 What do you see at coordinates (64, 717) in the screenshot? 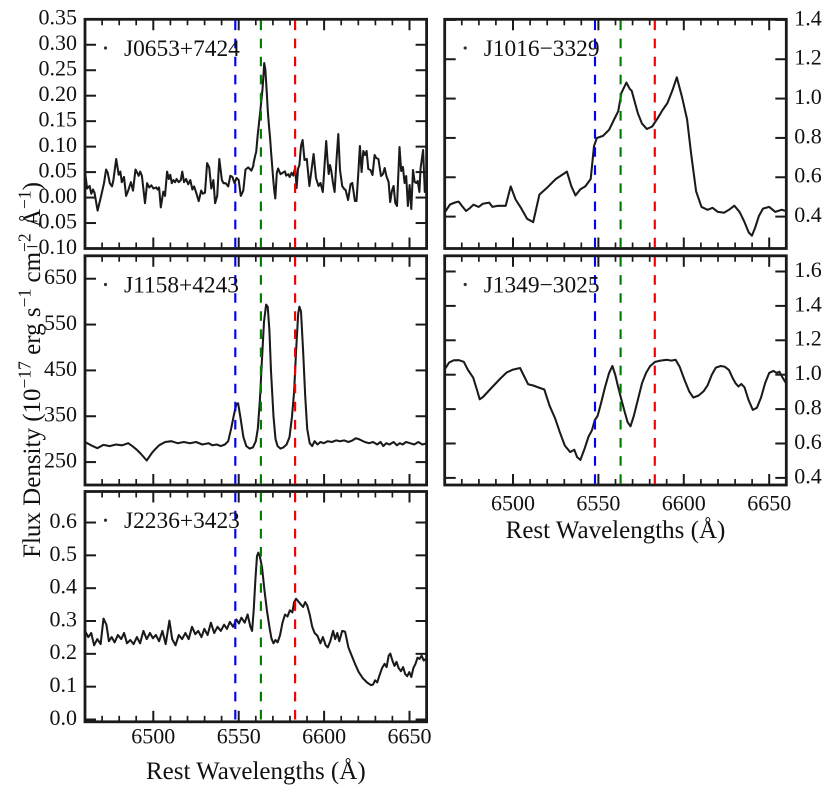
I see `svg-text: 0.0` at bounding box center [64, 717].